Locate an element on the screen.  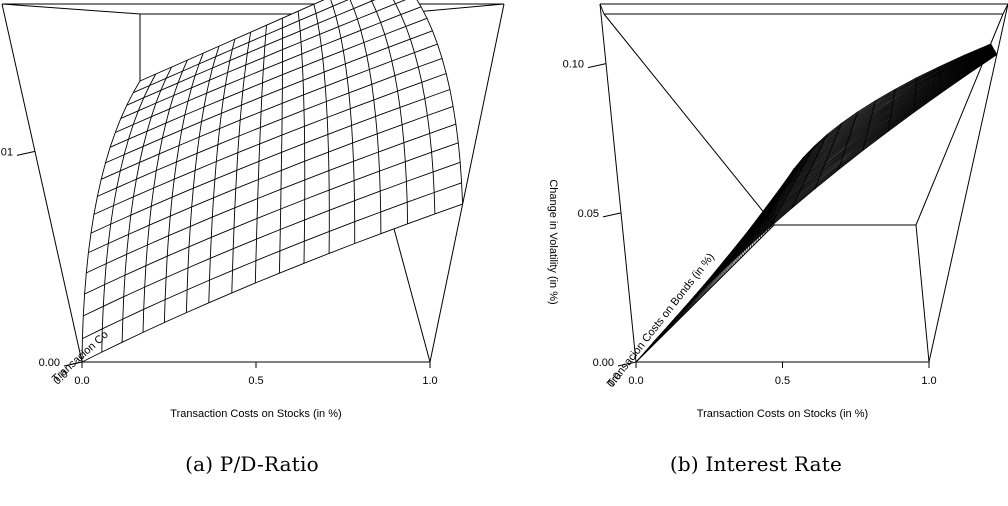
y-axis-label: Transacion Costs on Bonds (in %) is located at coordinates (661, 320).